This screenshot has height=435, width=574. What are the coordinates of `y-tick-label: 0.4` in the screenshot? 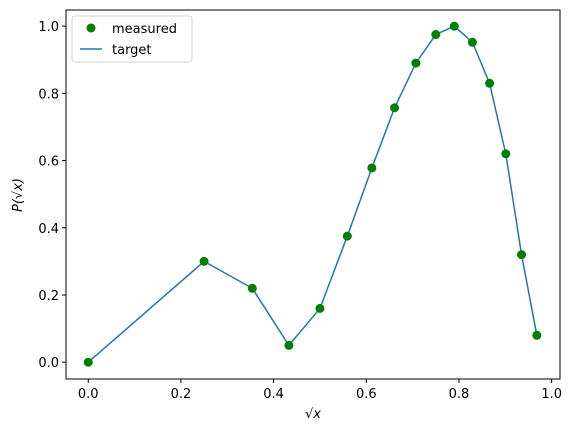 It's located at (48, 229).